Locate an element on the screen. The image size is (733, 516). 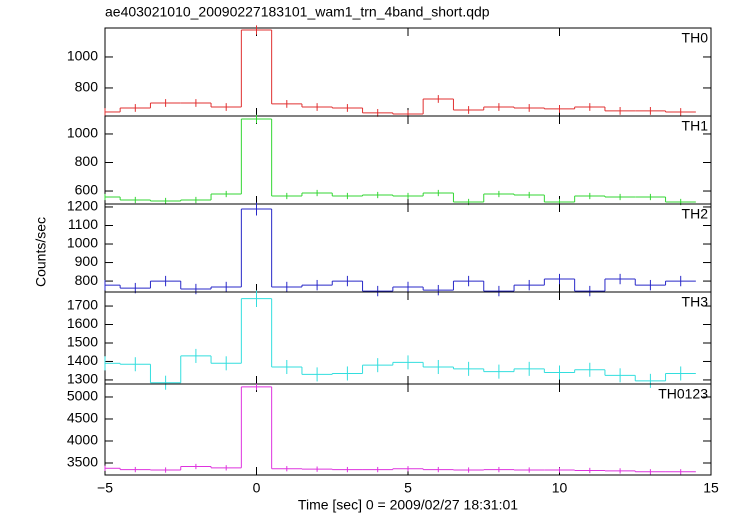
y-tick-label: 4500 is located at coordinates (82, 418).